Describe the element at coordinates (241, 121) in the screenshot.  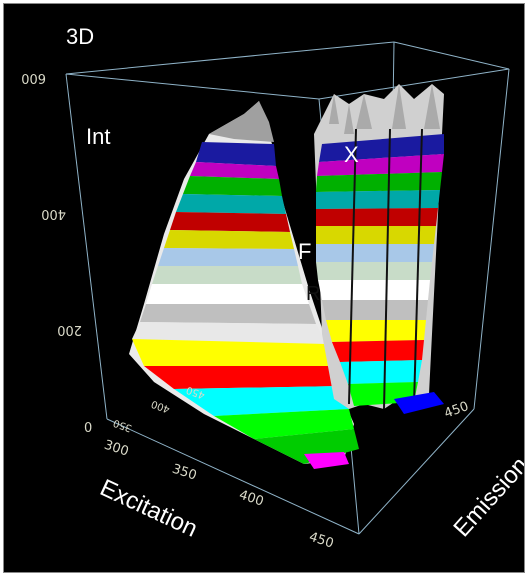
I see `band-f-gray` at that location.